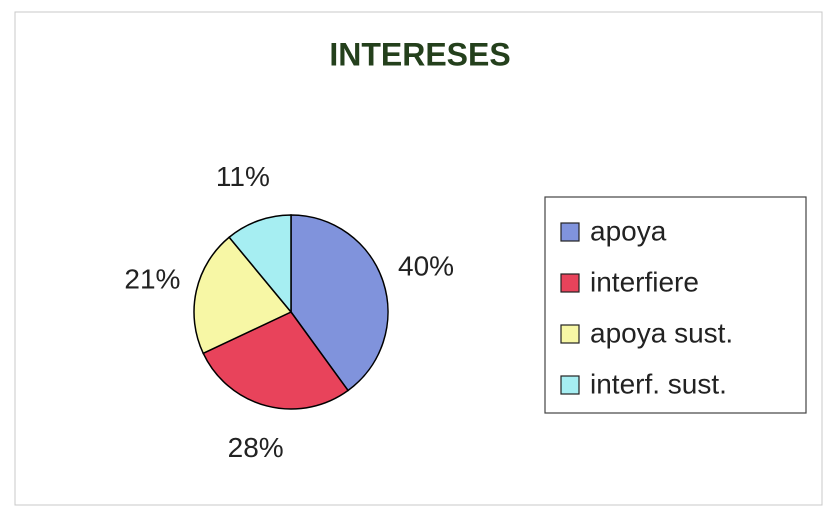 The height and width of the screenshot is (510, 832). What do you see at coordinates (152, 278) in the screenshot?
I see `data-label: 21%` at bounding box center [152, 278].